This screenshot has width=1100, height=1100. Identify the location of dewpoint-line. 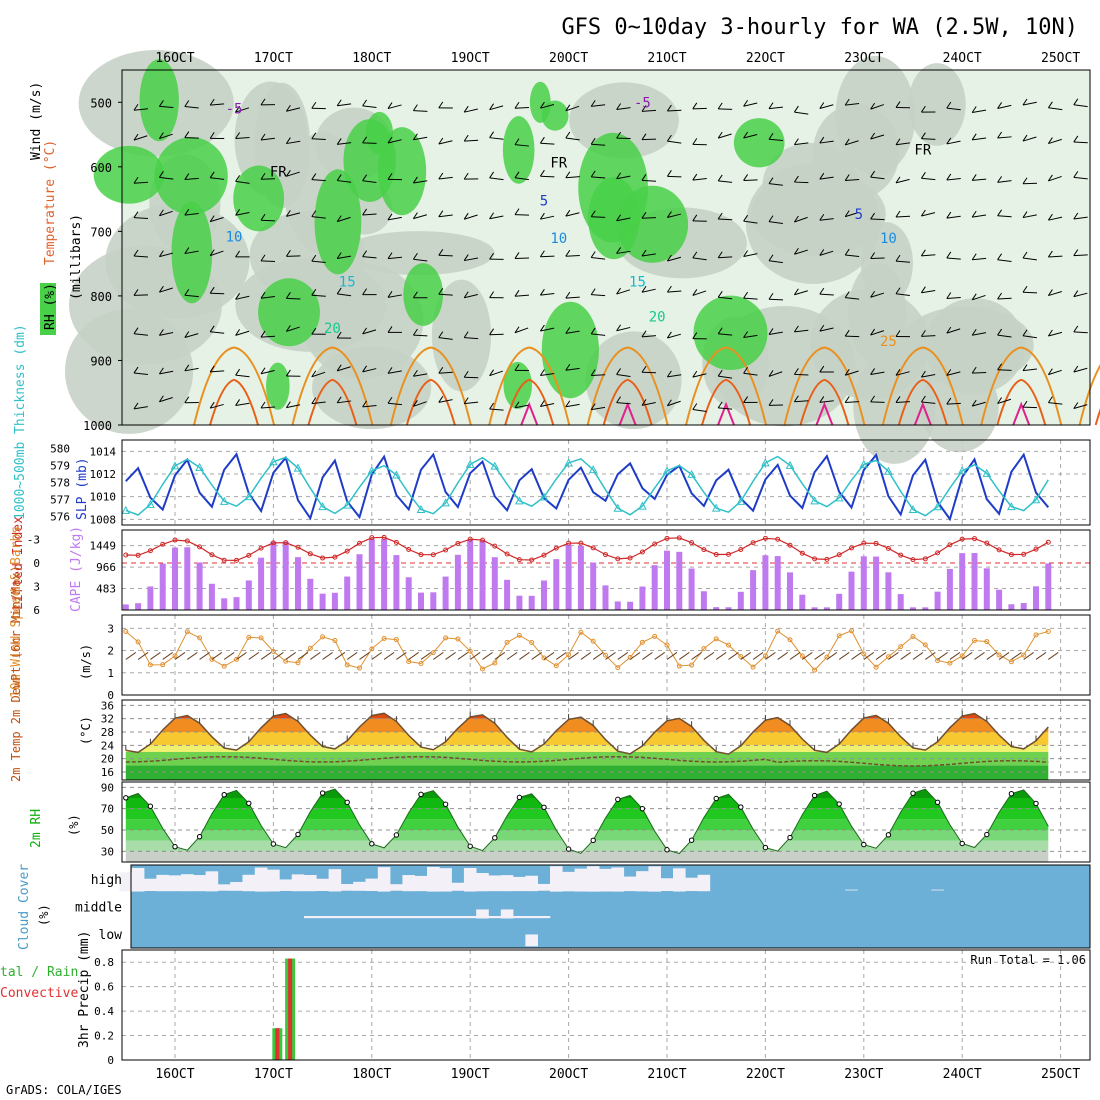
(587, 761).